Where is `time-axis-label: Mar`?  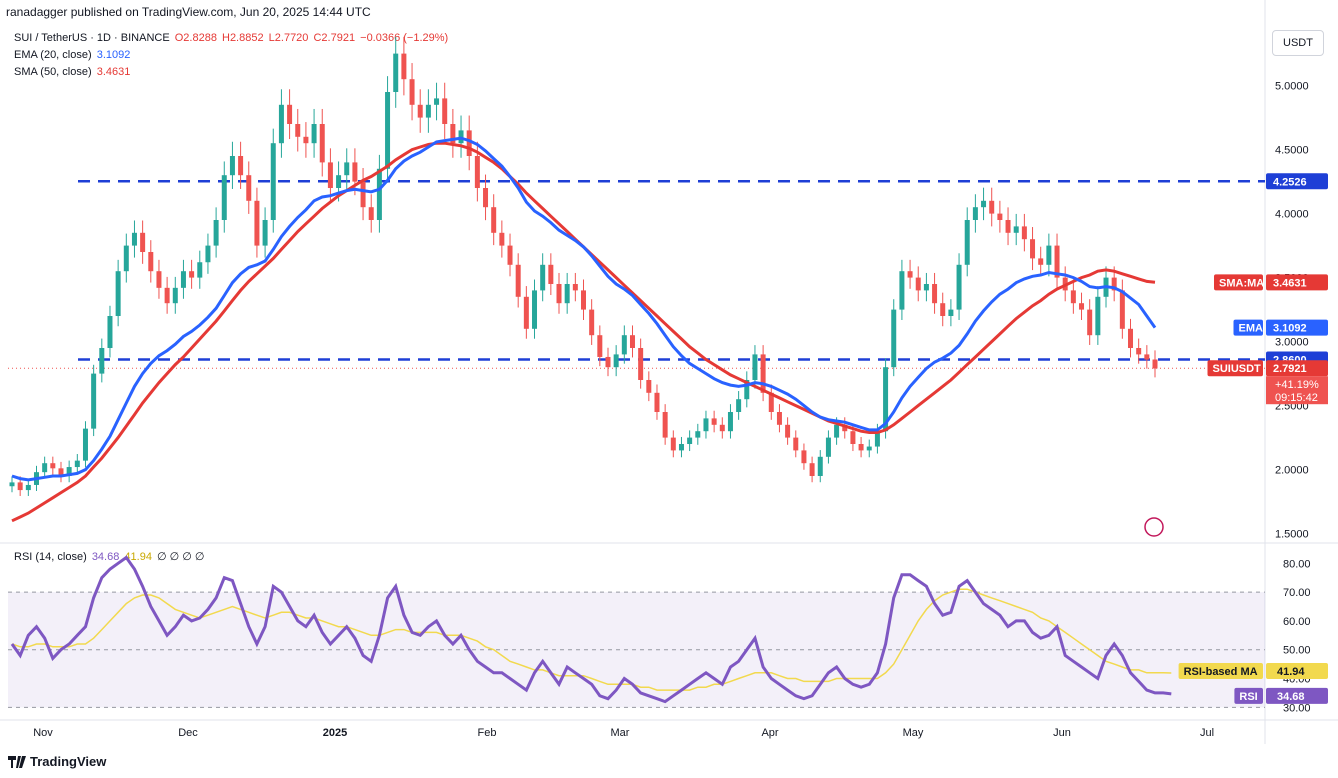
time-axis-label: Mar is located at coordinates (620, 733).